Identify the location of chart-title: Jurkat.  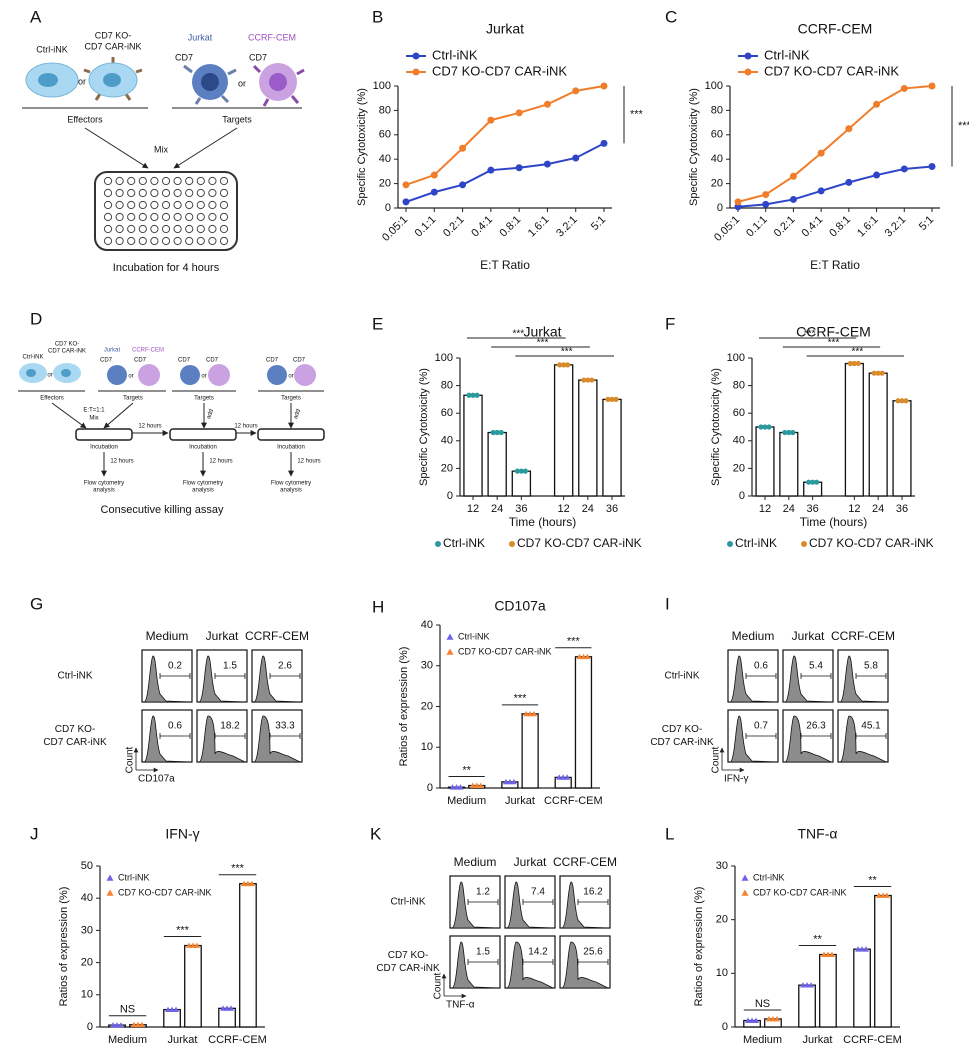
(542, 332).